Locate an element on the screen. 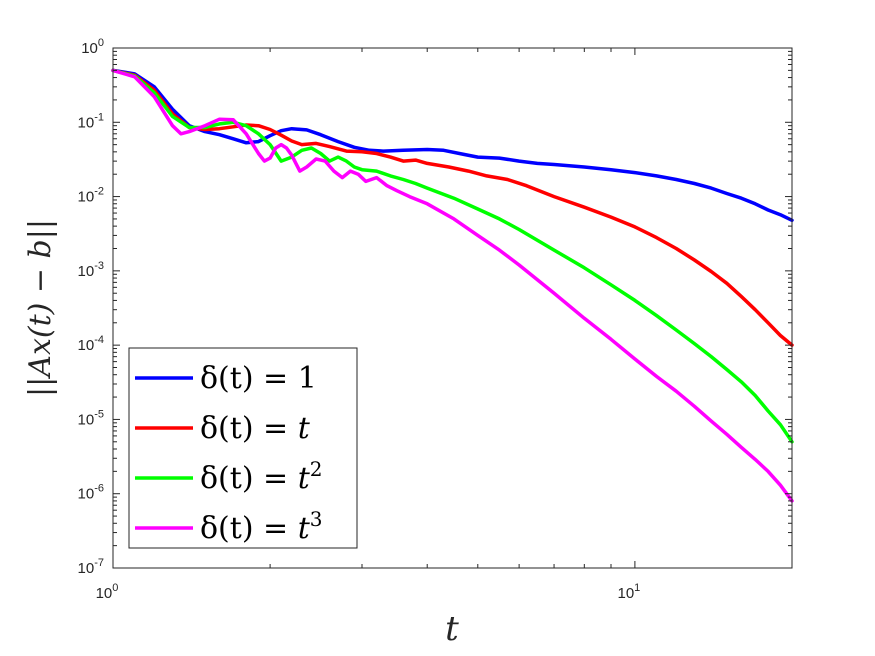 This screenshot has height=656, width=875. y-tick-label: 10⁻⁷ is located at coordinates (91, 567).